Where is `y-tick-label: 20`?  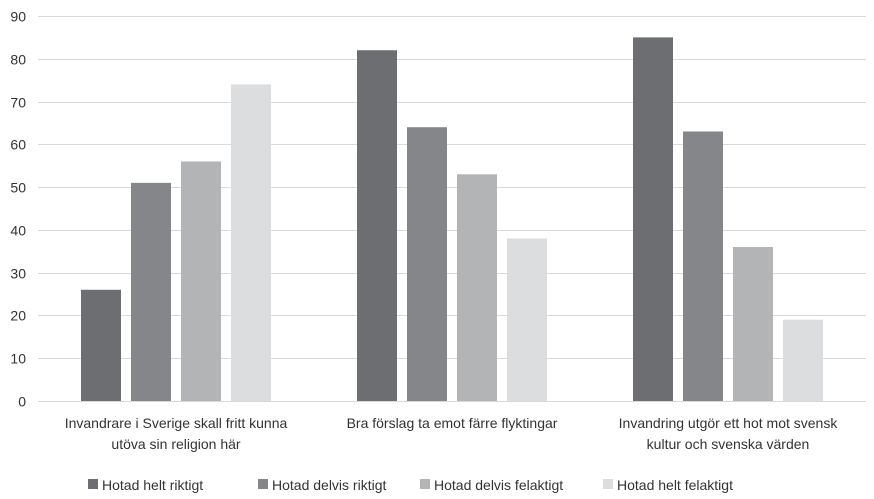
y-tick-label: 20 is located at coordinates (18, 316).